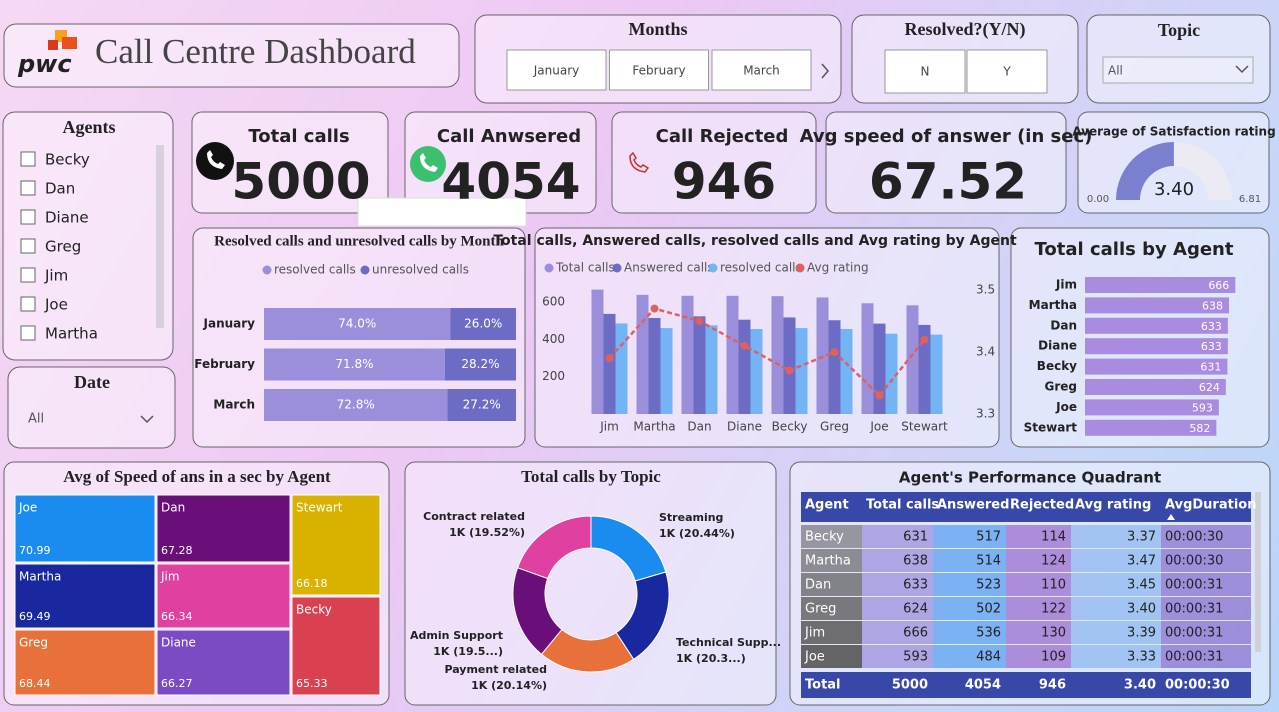 This screenshot has height=712, width=1279. Describe the element at coordinates (1042, 505) in the screenshot. I see `column-header: Rejected` at that location.